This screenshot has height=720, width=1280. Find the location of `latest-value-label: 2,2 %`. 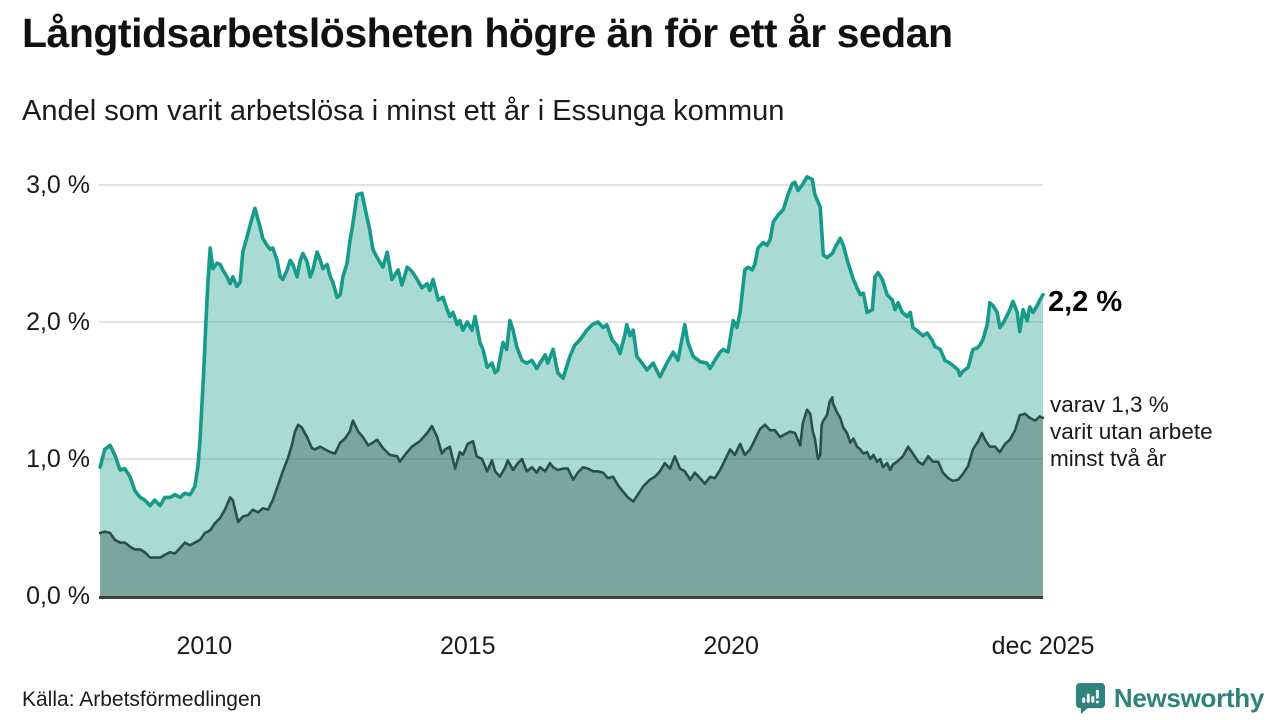

latest-value-label: 2,2 % is located at coordinates (1085, 302).